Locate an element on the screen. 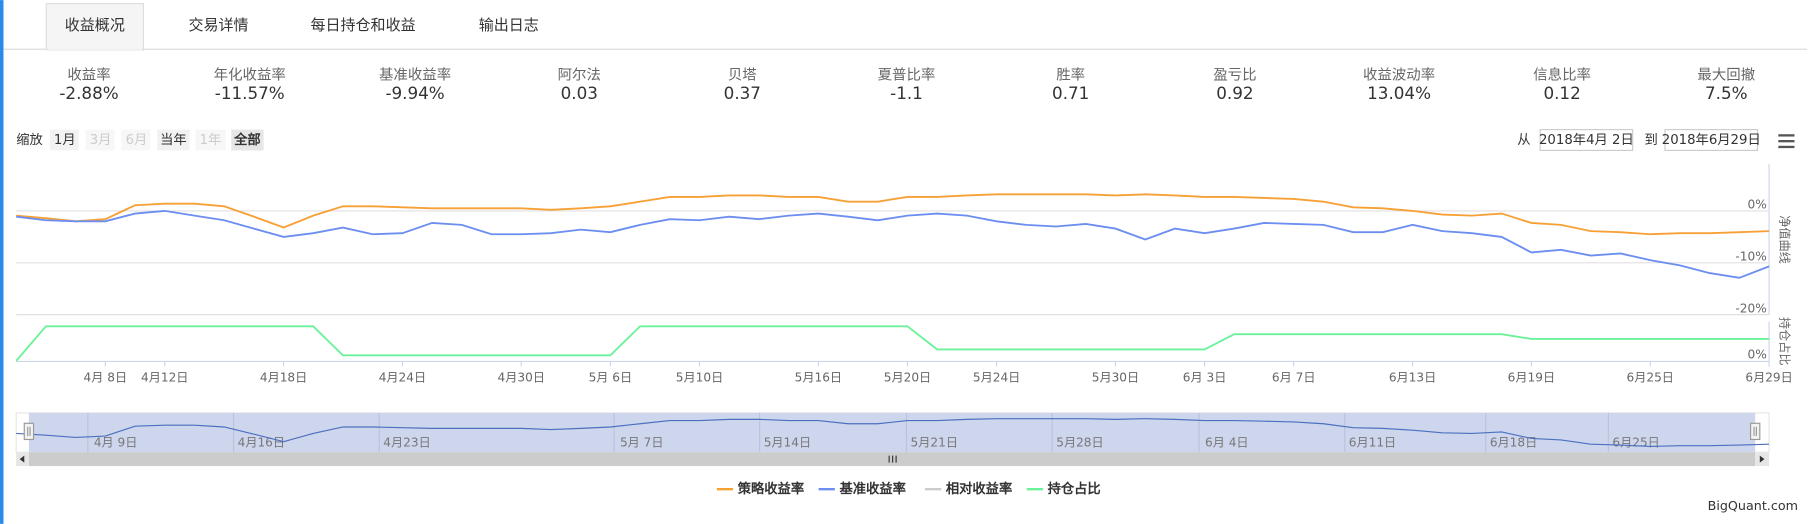 This screenshot has width=1813, height=524. tab: 交易详情 is located at coordinates (219, 25).